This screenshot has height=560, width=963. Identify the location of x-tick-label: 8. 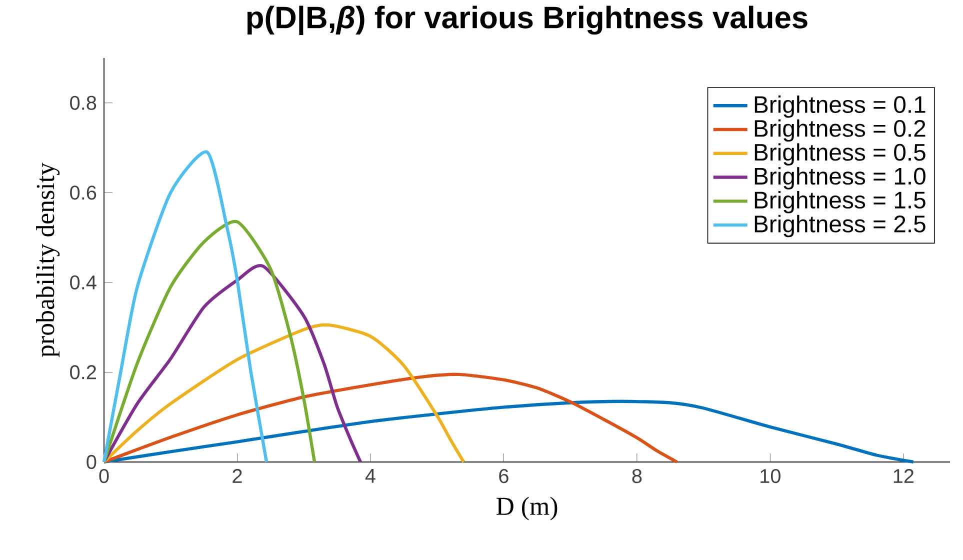
(637, 476).